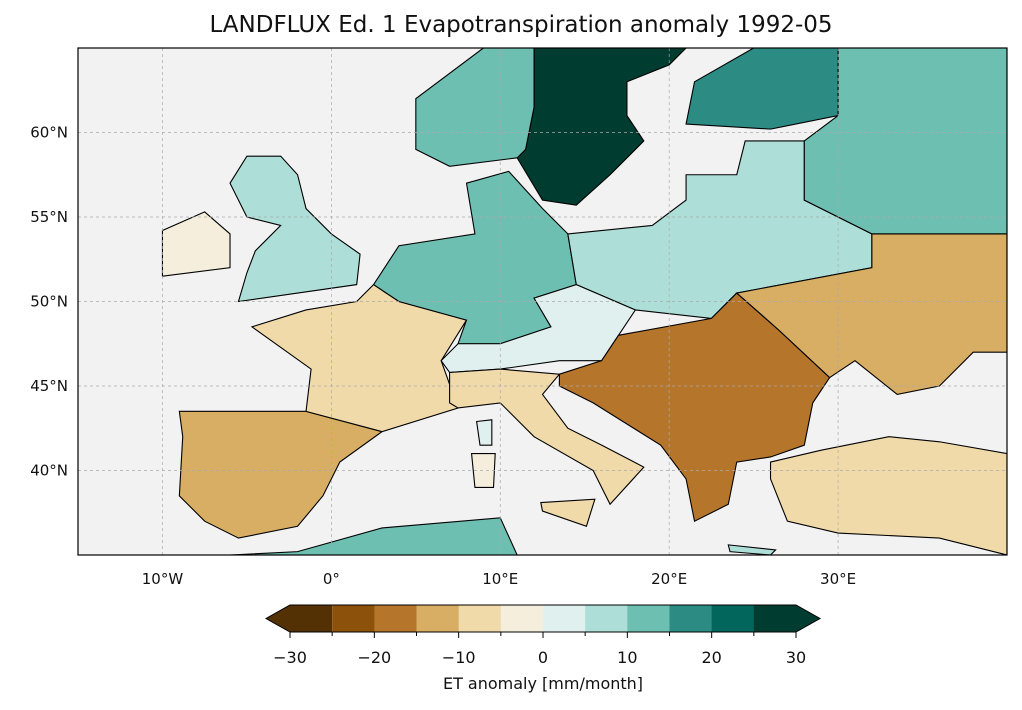  What do you see at coordinates (669, 579) in the screenshot?
I see `x-tick-label: 20°E` at bounding box center [669, 579].